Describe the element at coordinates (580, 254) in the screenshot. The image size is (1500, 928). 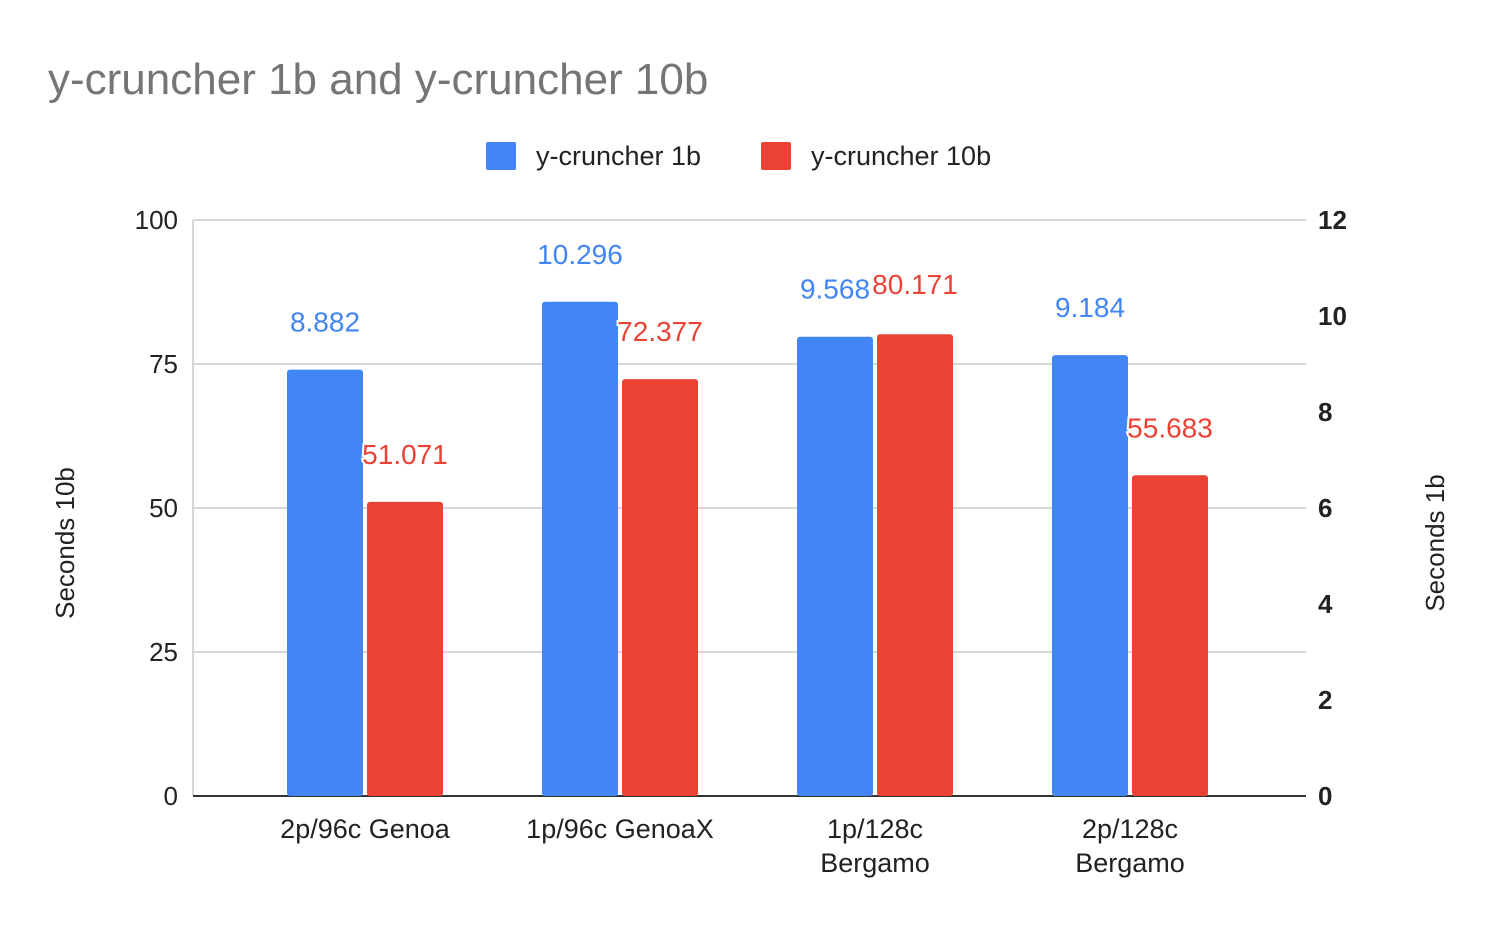
I see `data-label-1b: 10.296` at that location.